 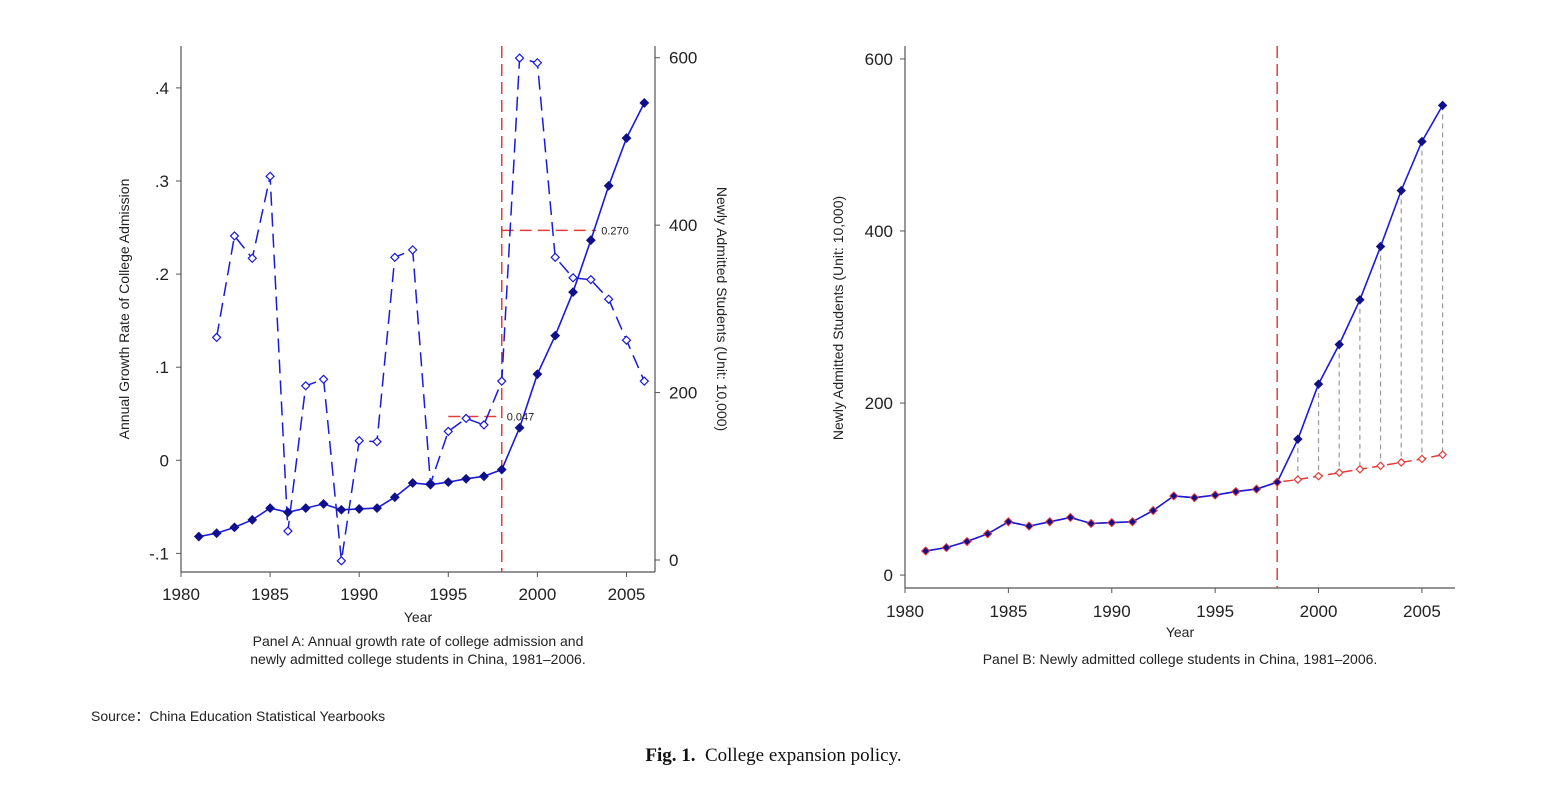 I want to click on panel-b-x-label: Year, so click(x=1180, y=632).